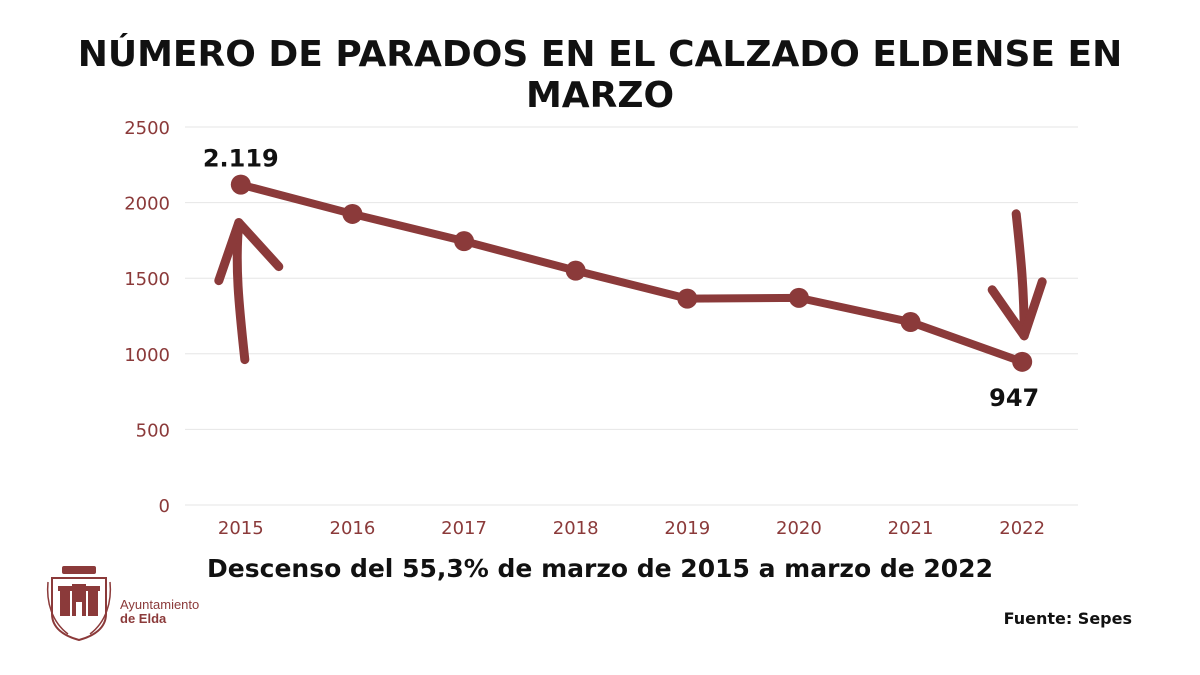 This screenshot has width=1200, height=675. I want to click on annotation-label: 947, so click(1014, 398).